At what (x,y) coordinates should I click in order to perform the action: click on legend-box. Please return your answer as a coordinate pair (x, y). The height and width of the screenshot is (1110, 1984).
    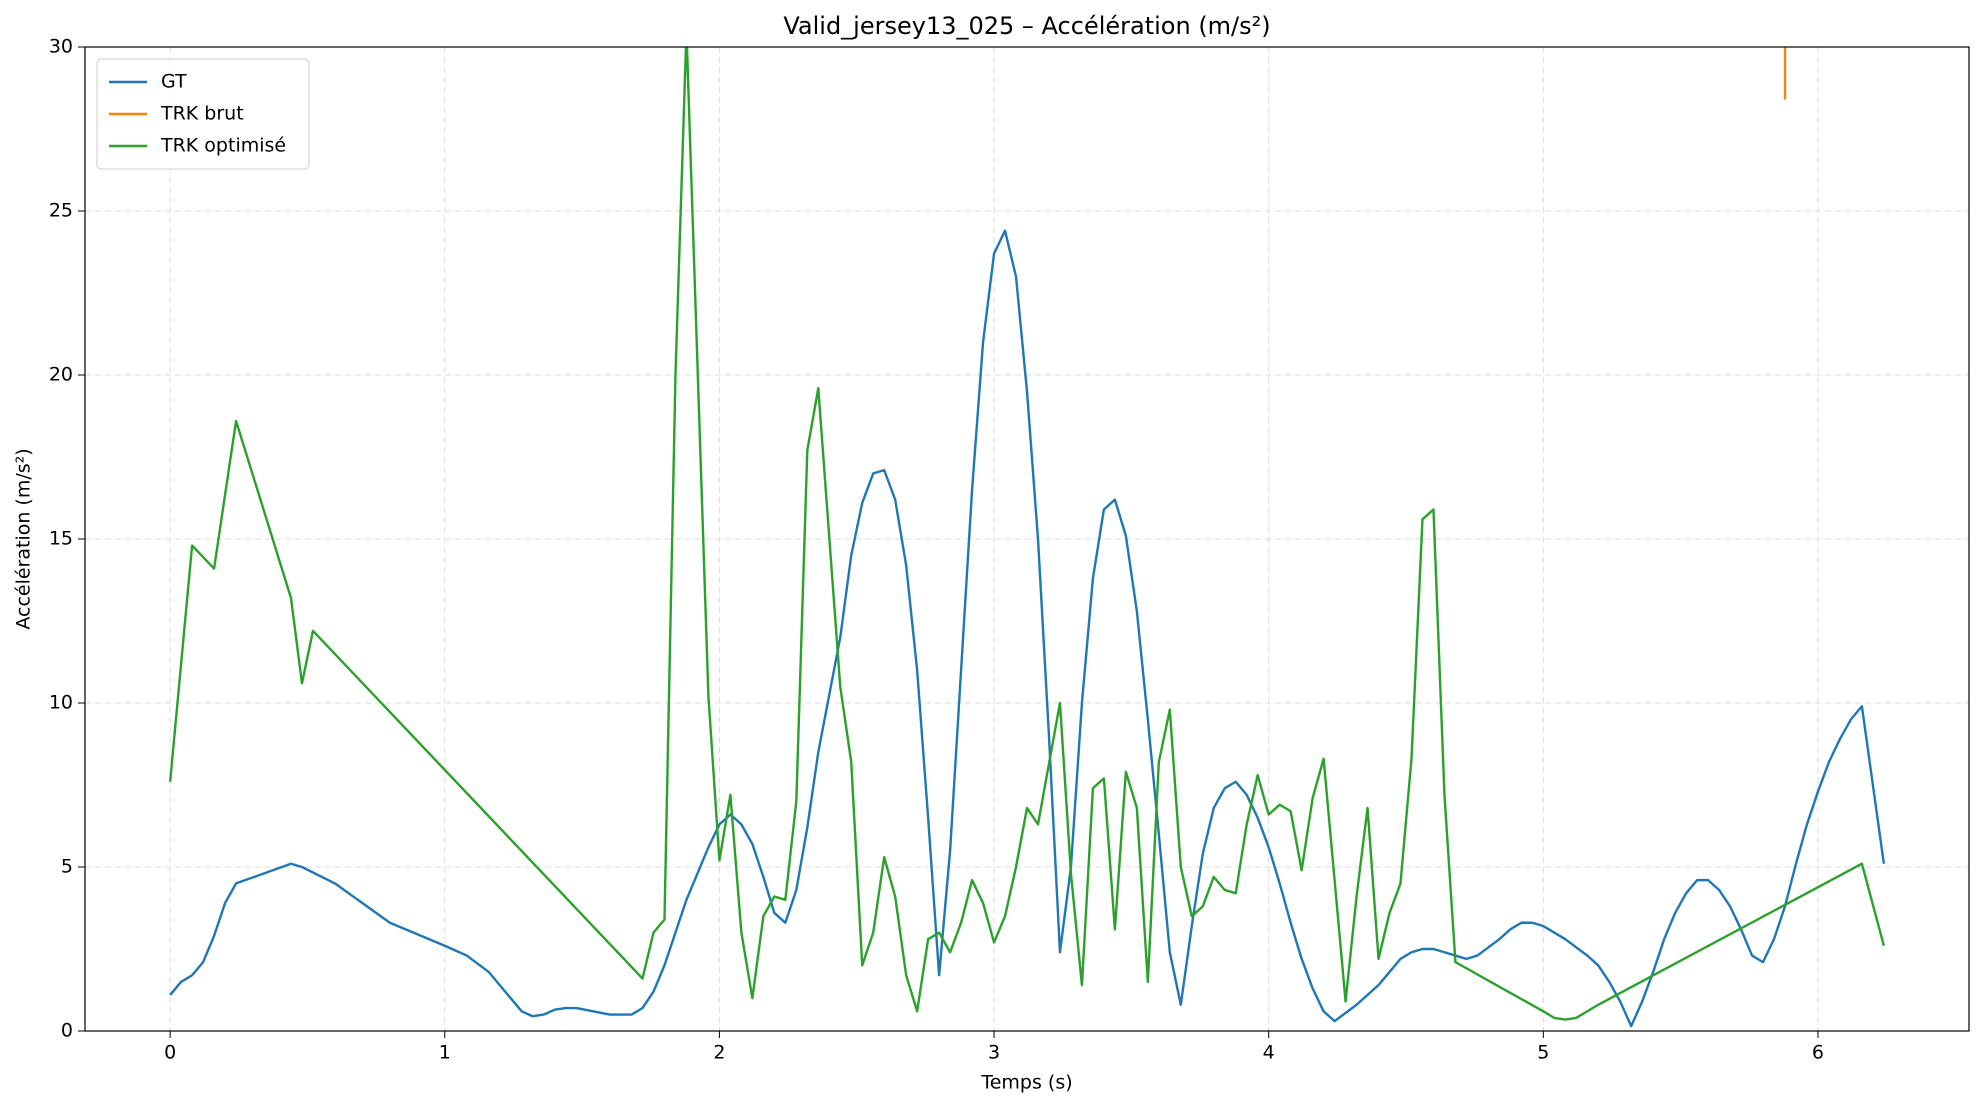
    Looking at the image, I should click on (203, 114).